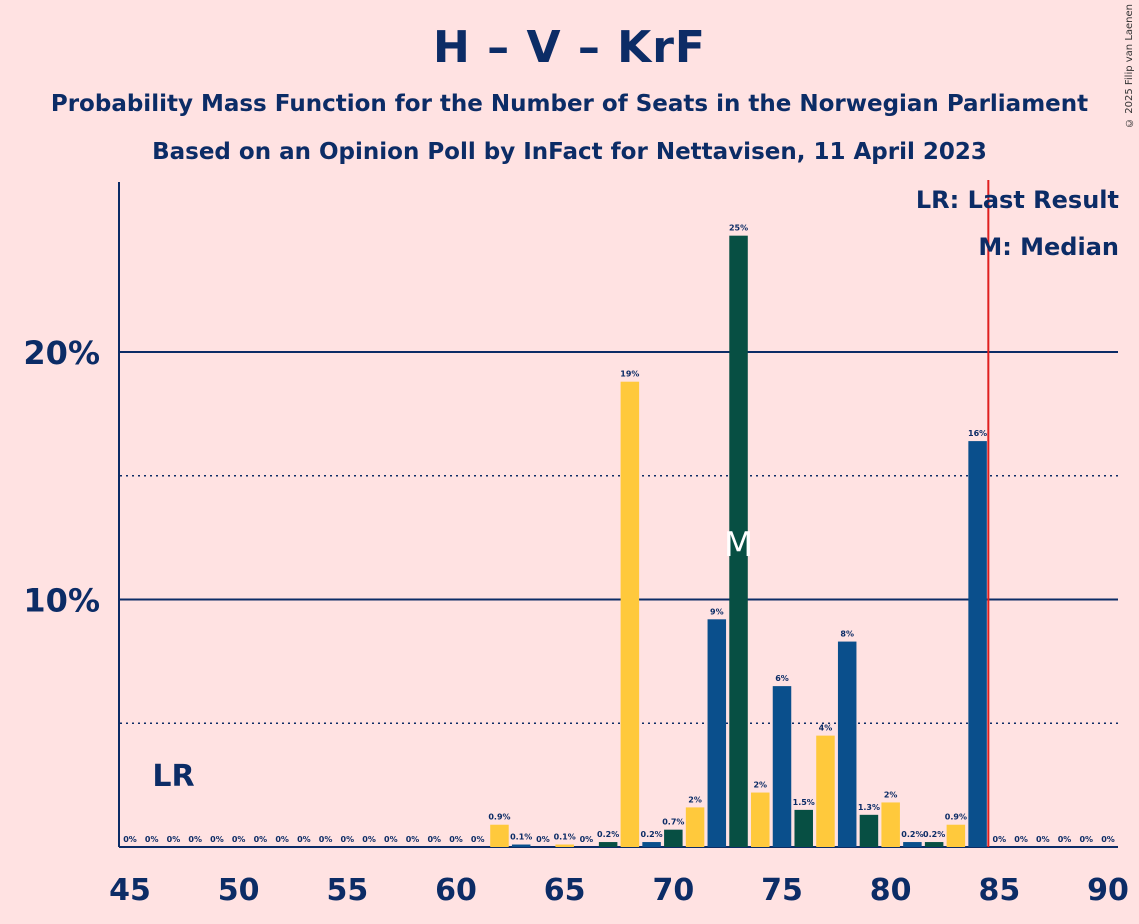 This screenshot has width=1139, height=924. I want to click on bar-label-seat-74: 2%, so click(760, 785).